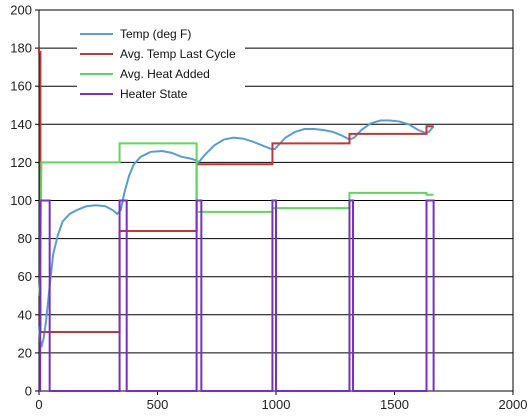 Image resolution: width=530 pixels, height=419 pixels. What do you see at coordinates (178, 54) in the screenshot?
I see `legend-label: Avg. Temp Last Cycle` at bounding box center [178, 54].